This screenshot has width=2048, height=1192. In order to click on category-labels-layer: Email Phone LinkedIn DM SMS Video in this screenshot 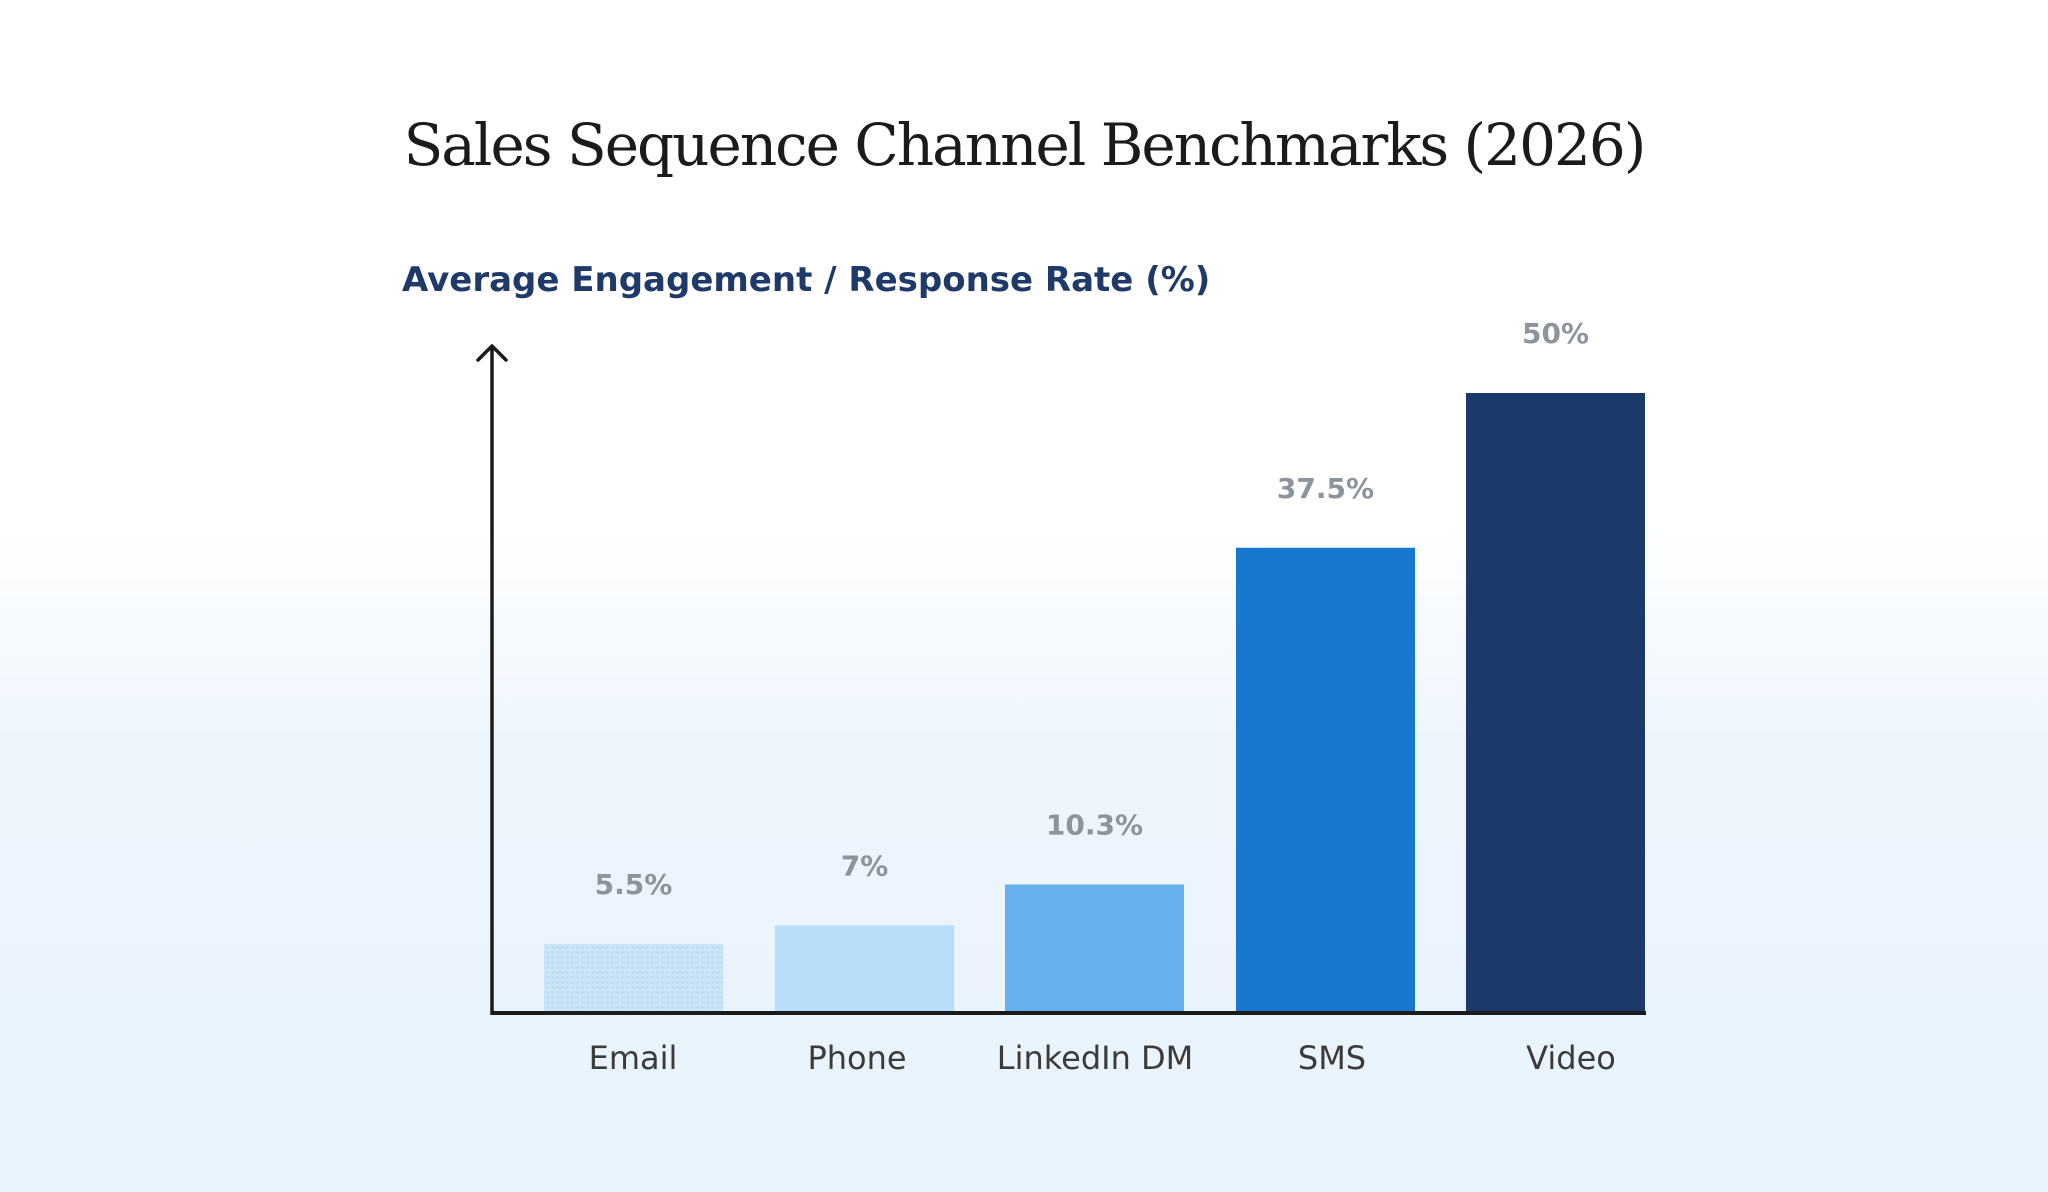, I will do `click(1102, 1058)`.